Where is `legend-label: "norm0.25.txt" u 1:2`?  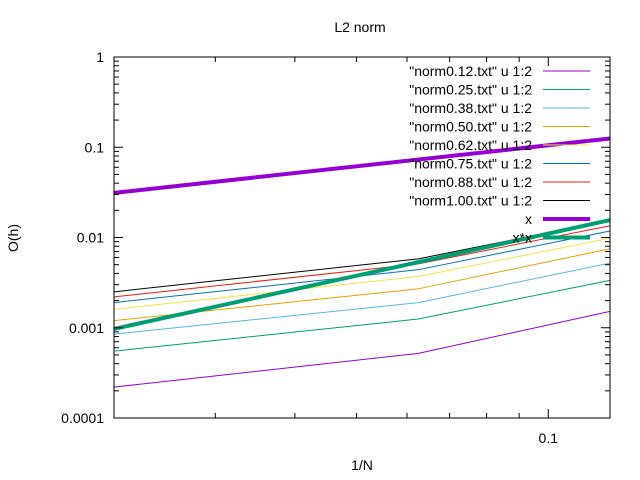 legend-label: "norm0.25.txt" u 1:2 is located at coordinates (470, 90).